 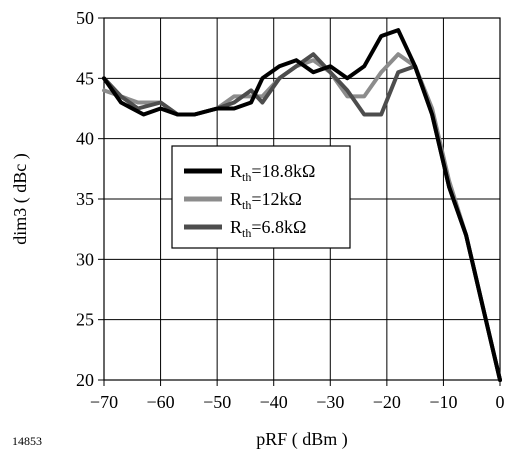 I want to click on y-tick-label: 30, so click(x=85, y=259).